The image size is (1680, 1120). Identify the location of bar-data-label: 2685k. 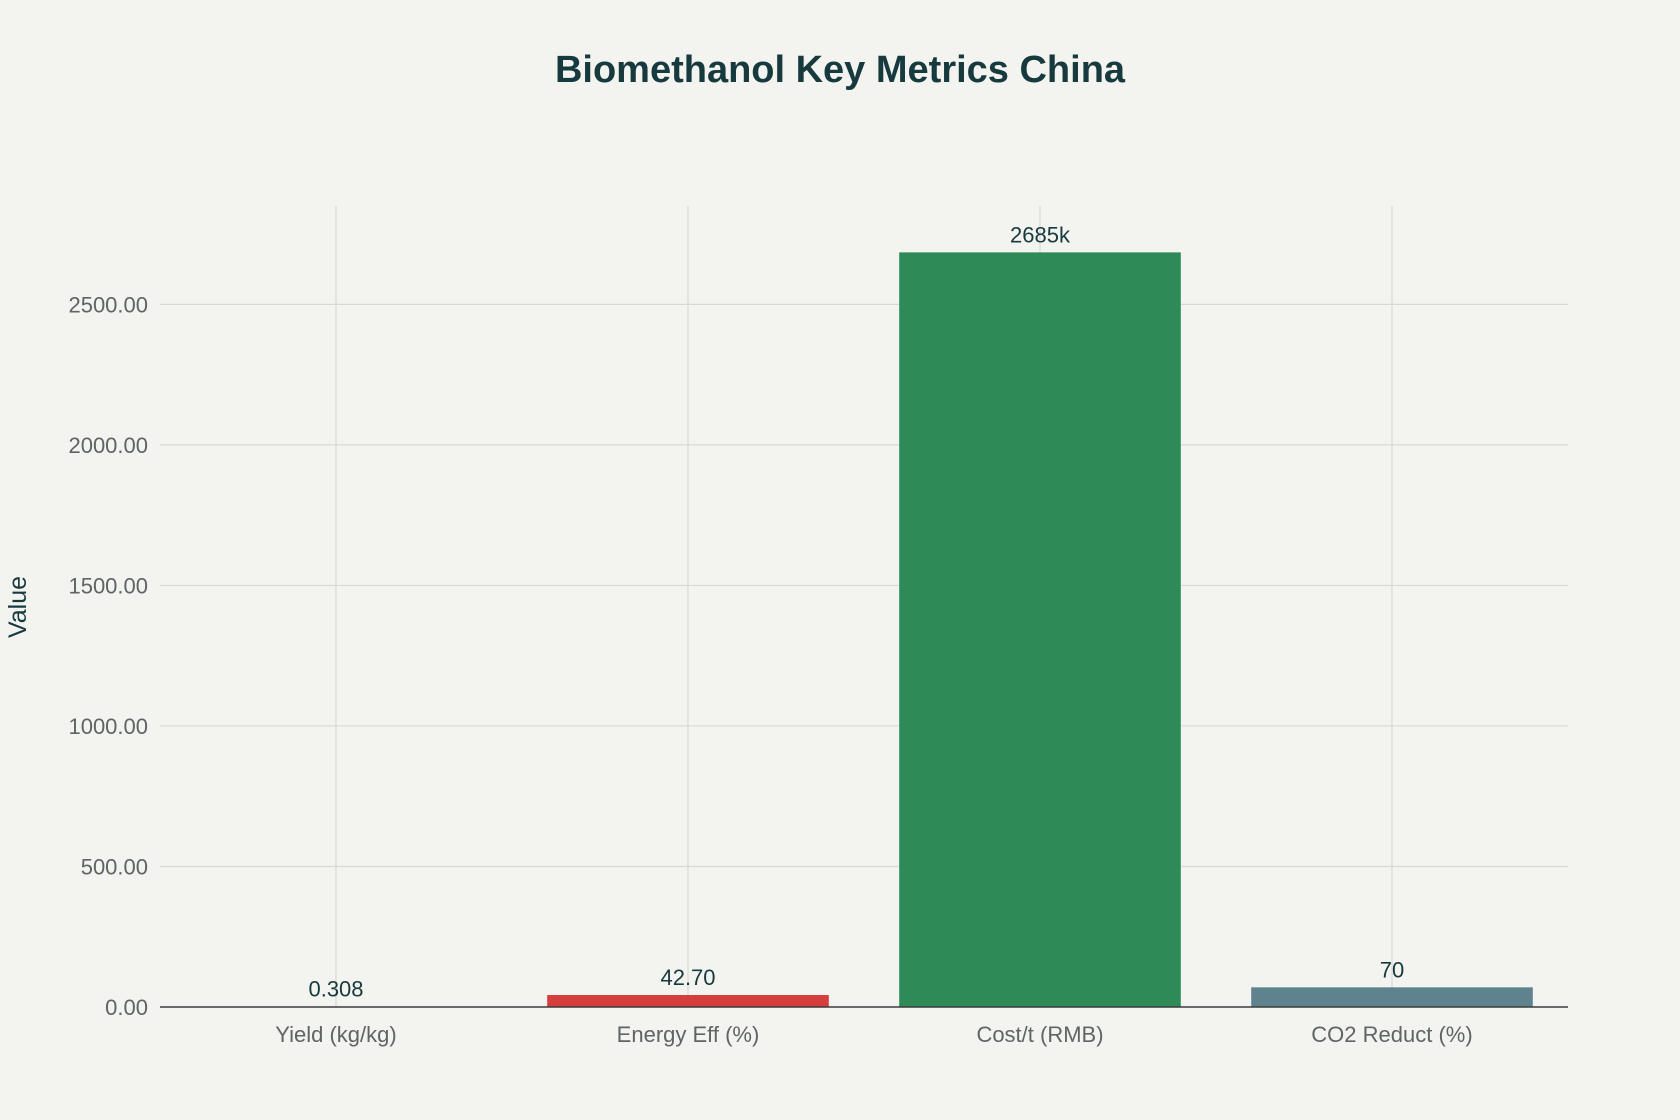
(1040, 234).